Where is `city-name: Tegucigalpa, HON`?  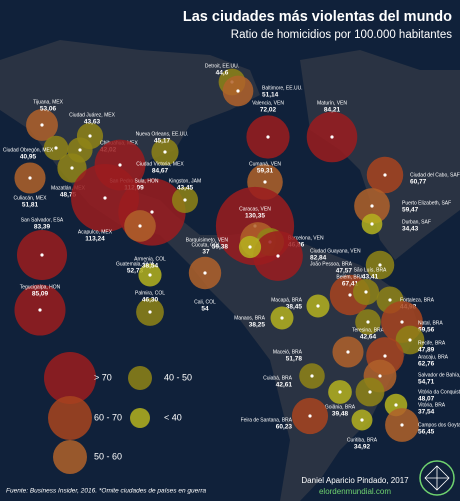 city-name: Tegucigalpa, HON is located at coordinates (40, 287).